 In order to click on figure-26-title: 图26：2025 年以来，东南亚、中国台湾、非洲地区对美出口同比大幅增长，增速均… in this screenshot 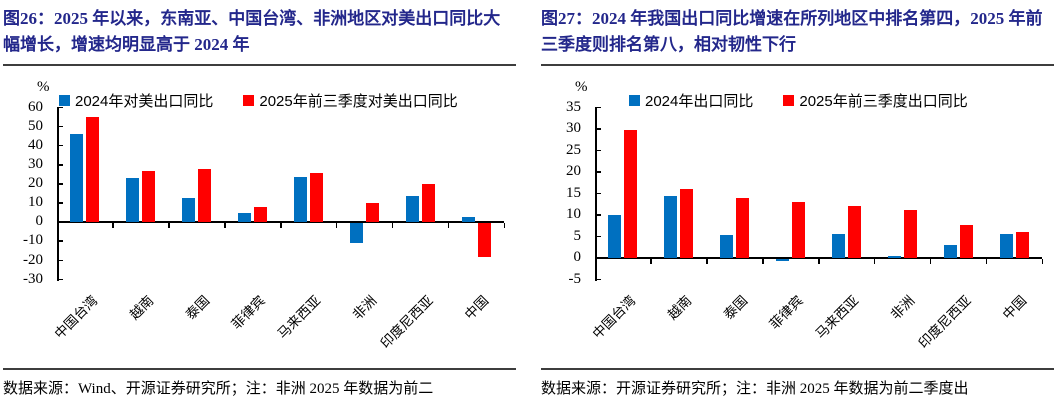, I will do `click(252, 32)`.